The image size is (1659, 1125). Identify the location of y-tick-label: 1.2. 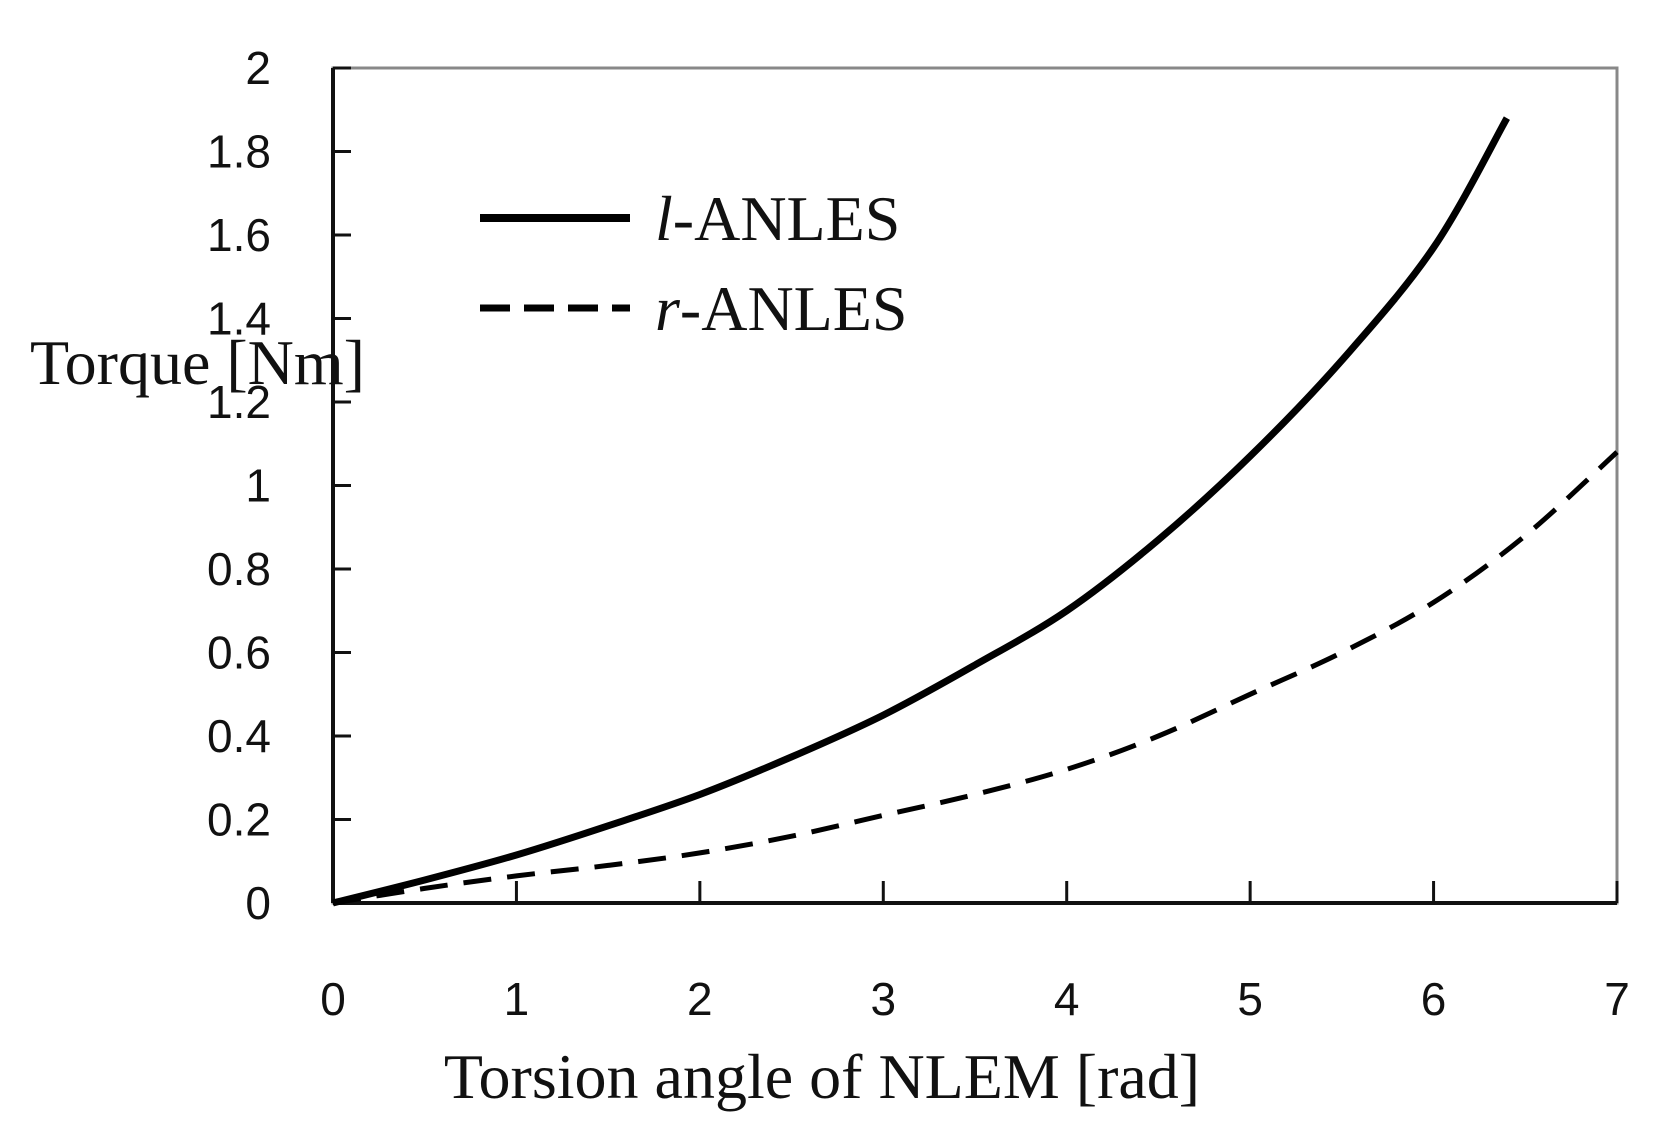
(239, 402).